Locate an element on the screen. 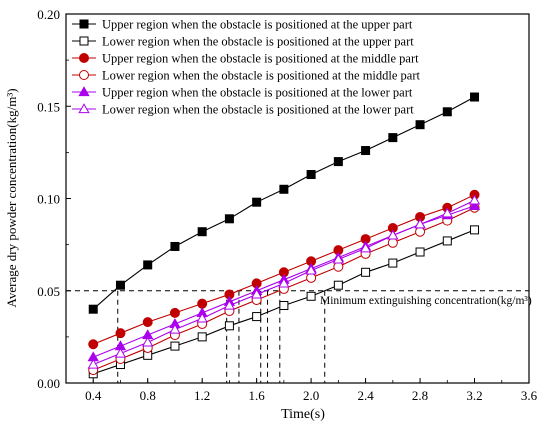  x-tick-label: 3.2 is located at coordinates (474, 395).